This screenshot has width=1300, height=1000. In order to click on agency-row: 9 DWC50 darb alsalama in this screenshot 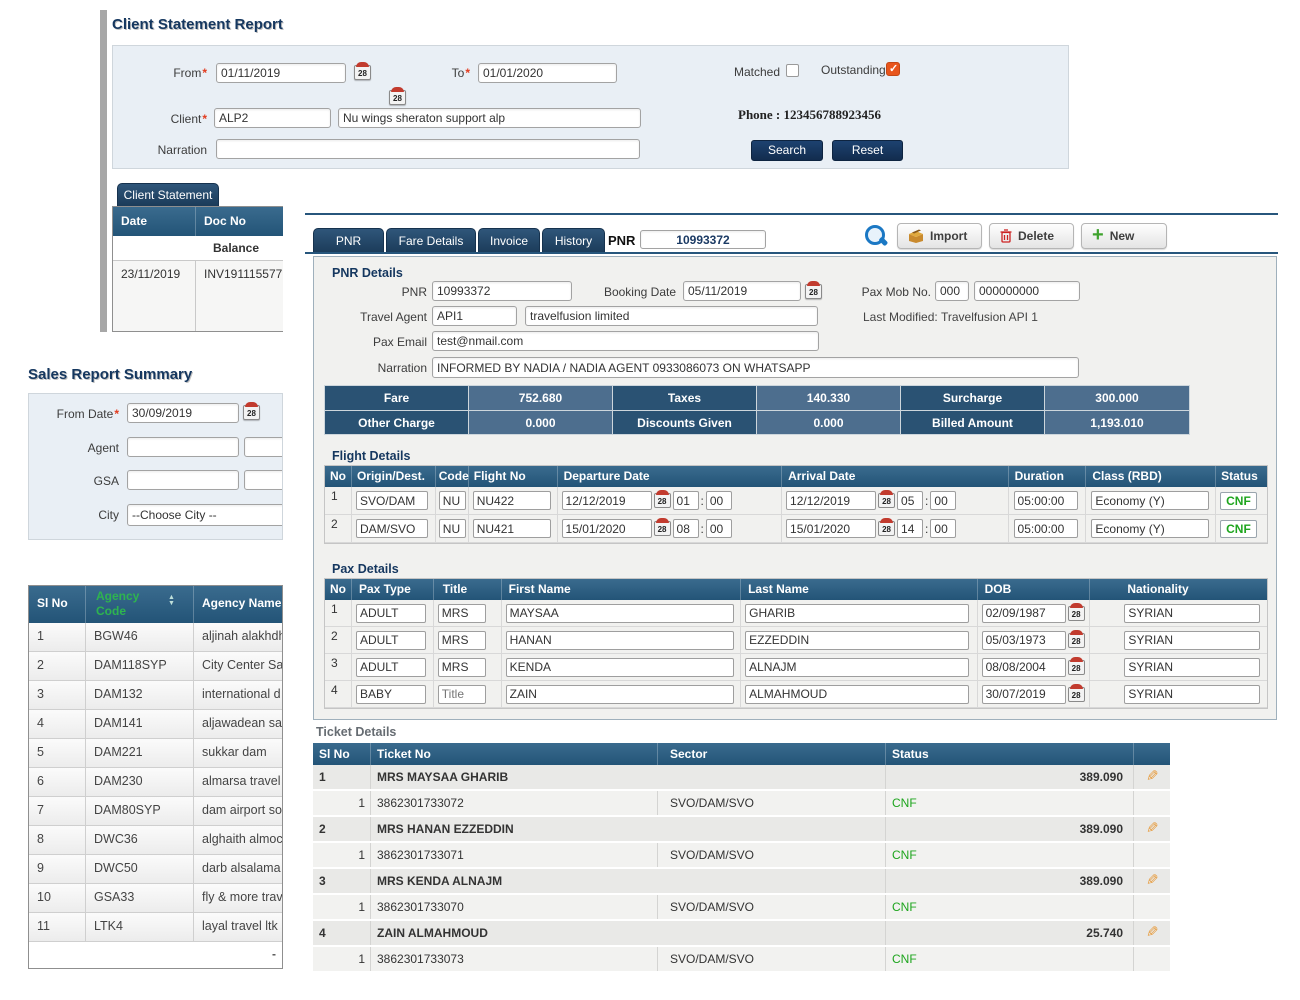, I will do `click(155, 869)`.